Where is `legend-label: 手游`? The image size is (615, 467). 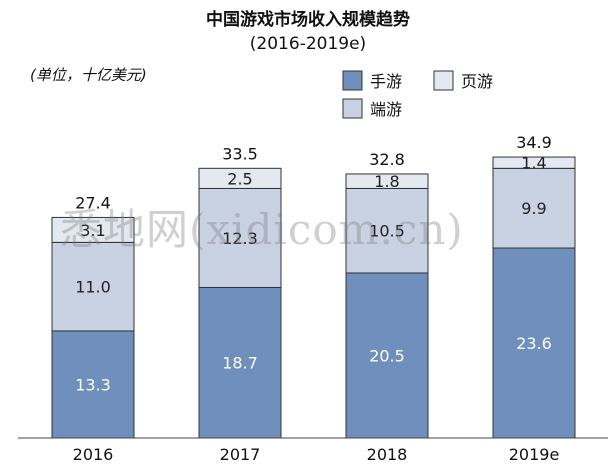 legend-label: 手游 is located at coordinates (386, 81).